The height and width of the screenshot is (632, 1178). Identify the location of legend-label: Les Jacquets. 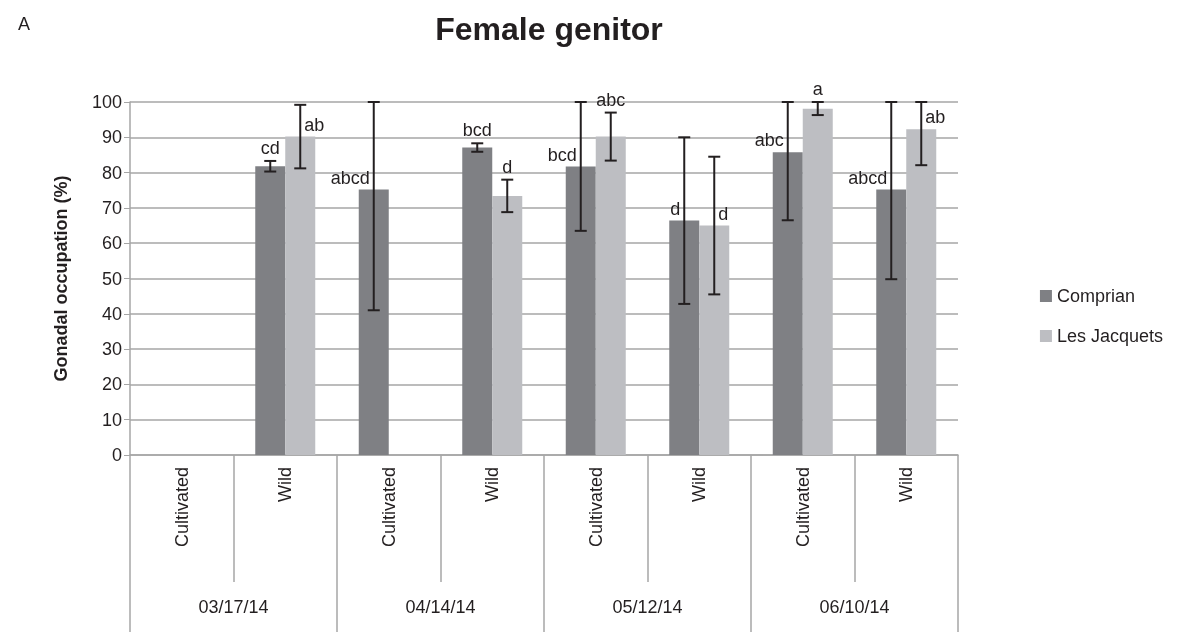
(1110, 336).